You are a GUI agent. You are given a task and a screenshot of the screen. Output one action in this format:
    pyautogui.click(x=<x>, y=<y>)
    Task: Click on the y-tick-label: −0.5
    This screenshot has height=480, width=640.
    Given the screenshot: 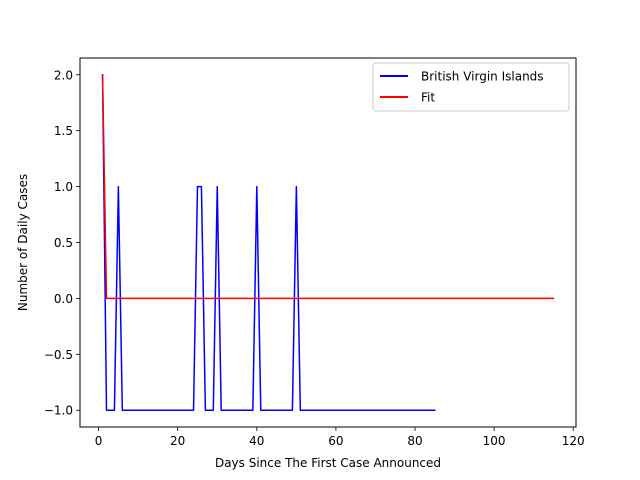 What is the action you would take?
    pyautogui.click(x=58, y=355)
    